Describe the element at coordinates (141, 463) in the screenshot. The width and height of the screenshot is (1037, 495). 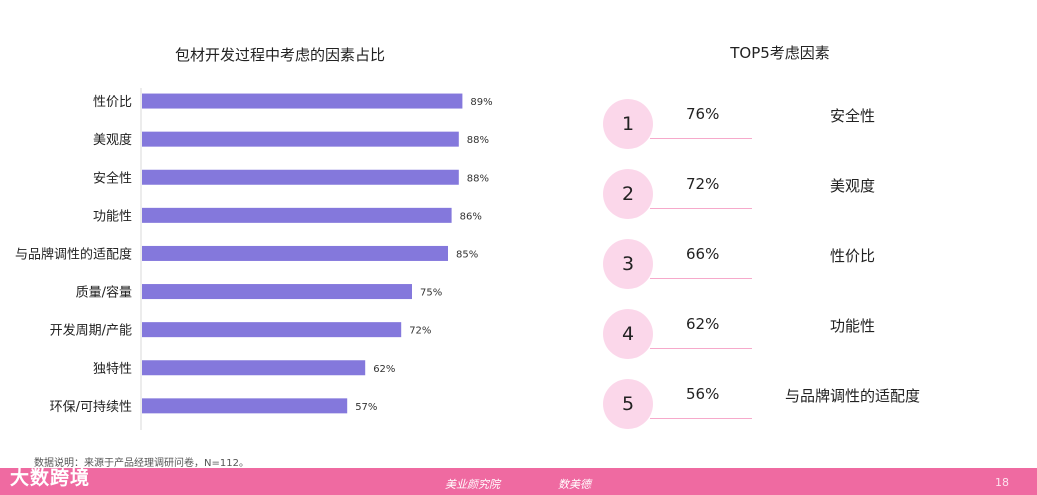
I see `footnote: 数据说明：来源于产品经理调研问卷，N=112。` at that location.